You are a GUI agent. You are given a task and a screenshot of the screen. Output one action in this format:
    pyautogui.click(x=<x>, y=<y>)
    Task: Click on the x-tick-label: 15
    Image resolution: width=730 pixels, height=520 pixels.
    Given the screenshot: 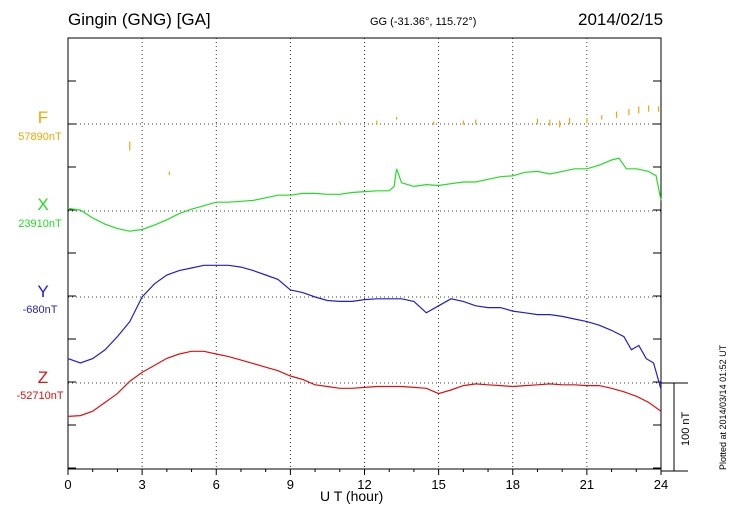 What is the action you would take?
    pyautogui.click(x=438, y=484)
    